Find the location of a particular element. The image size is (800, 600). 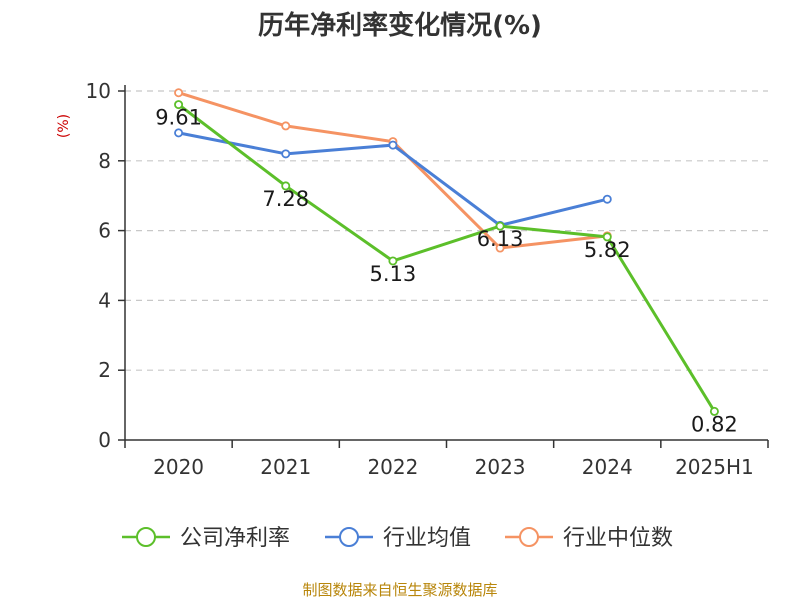

legend-item: 公司净利率 is located at coordinates (206, 538).